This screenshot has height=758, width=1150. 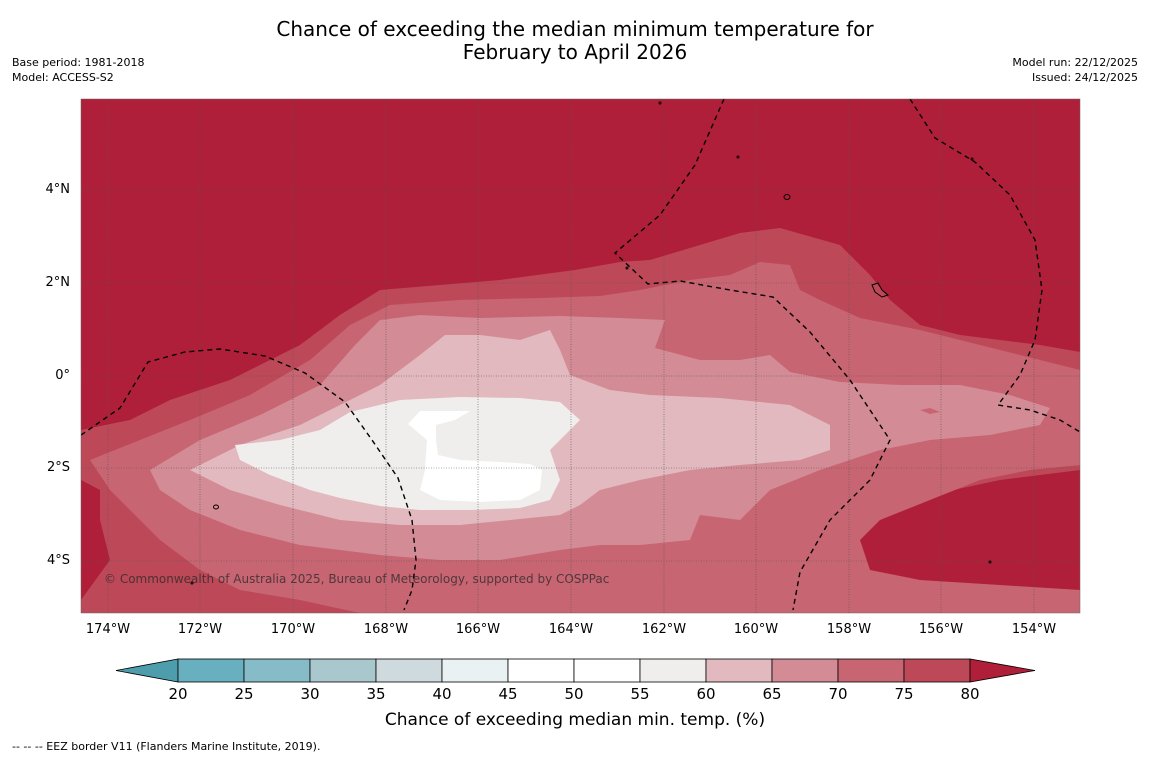 What do you see at coordinates (772, 694) in the screenshot?
I see `cb-tick-65: 65` at bounding box center [772, 694].